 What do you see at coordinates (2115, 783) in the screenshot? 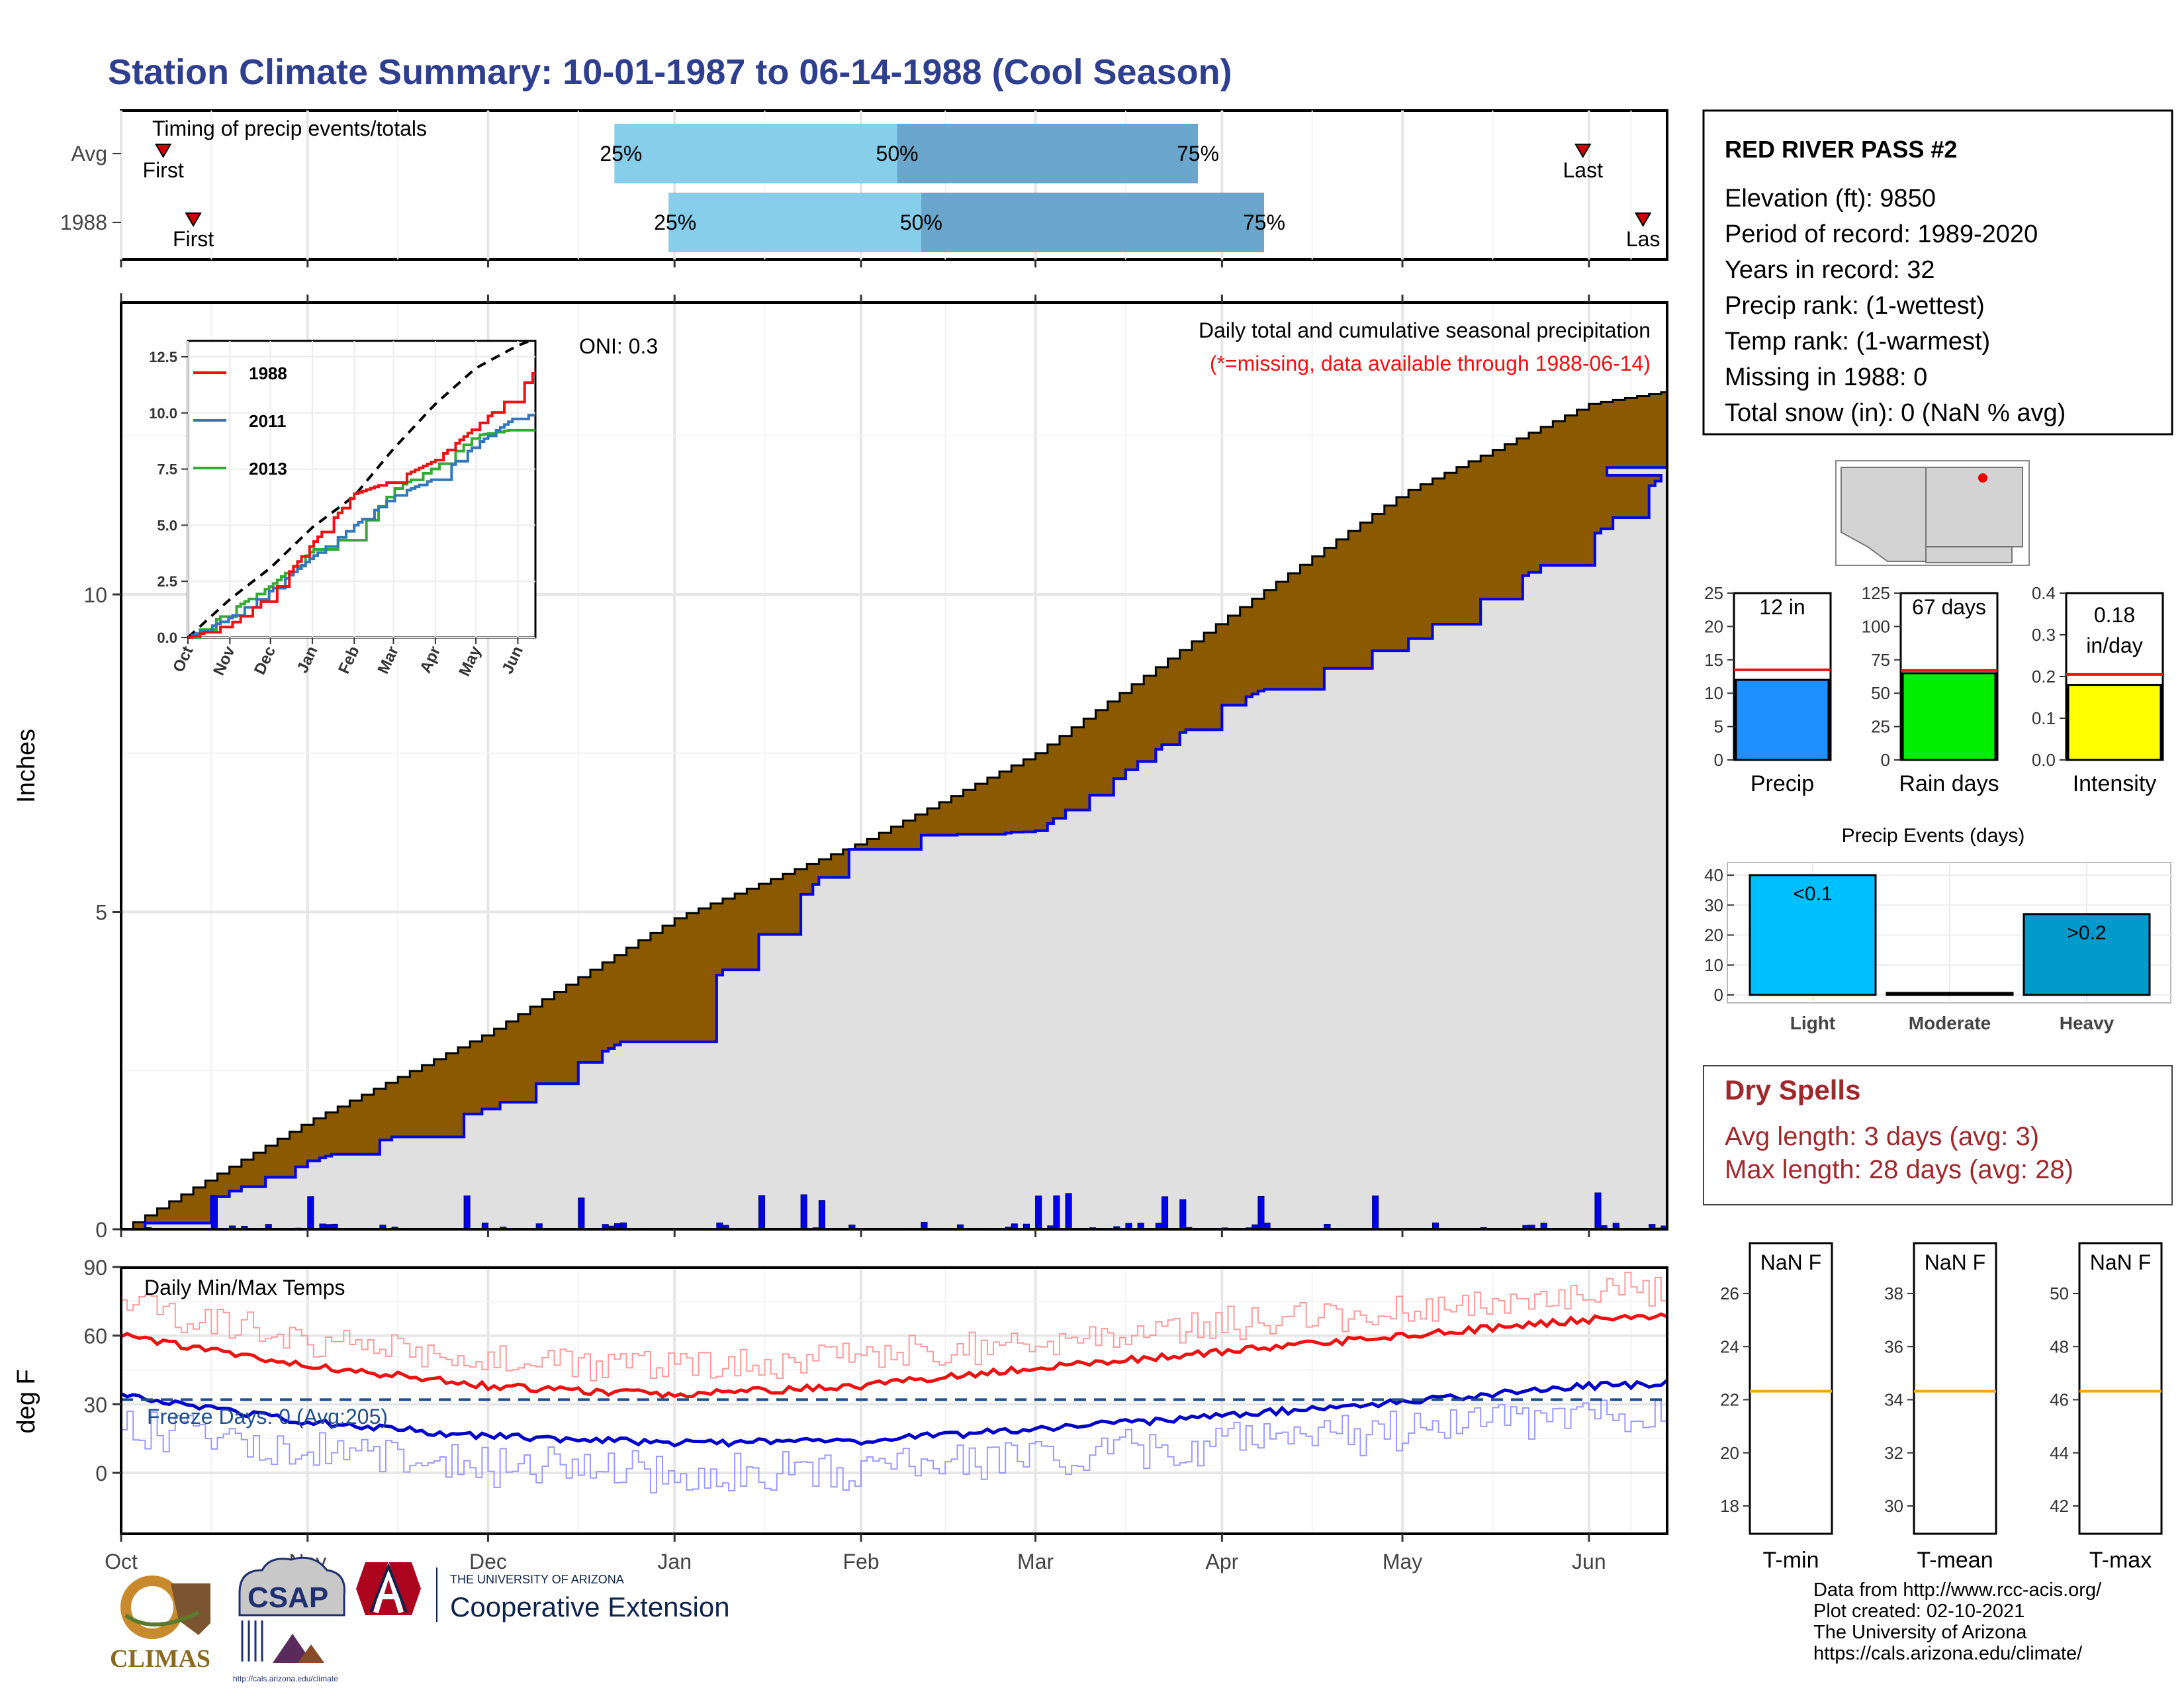
I see `mini-bar-label: Intensity` at bounding box center [2115, 783].